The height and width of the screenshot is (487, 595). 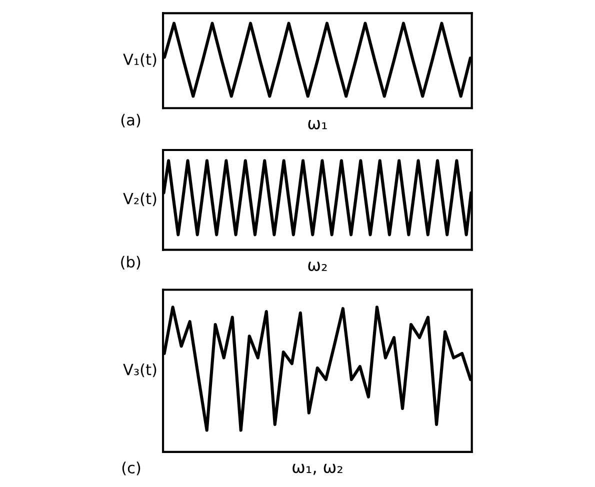 I want to click on y-axis-title: V₂(t), so click(x=139, y=199).